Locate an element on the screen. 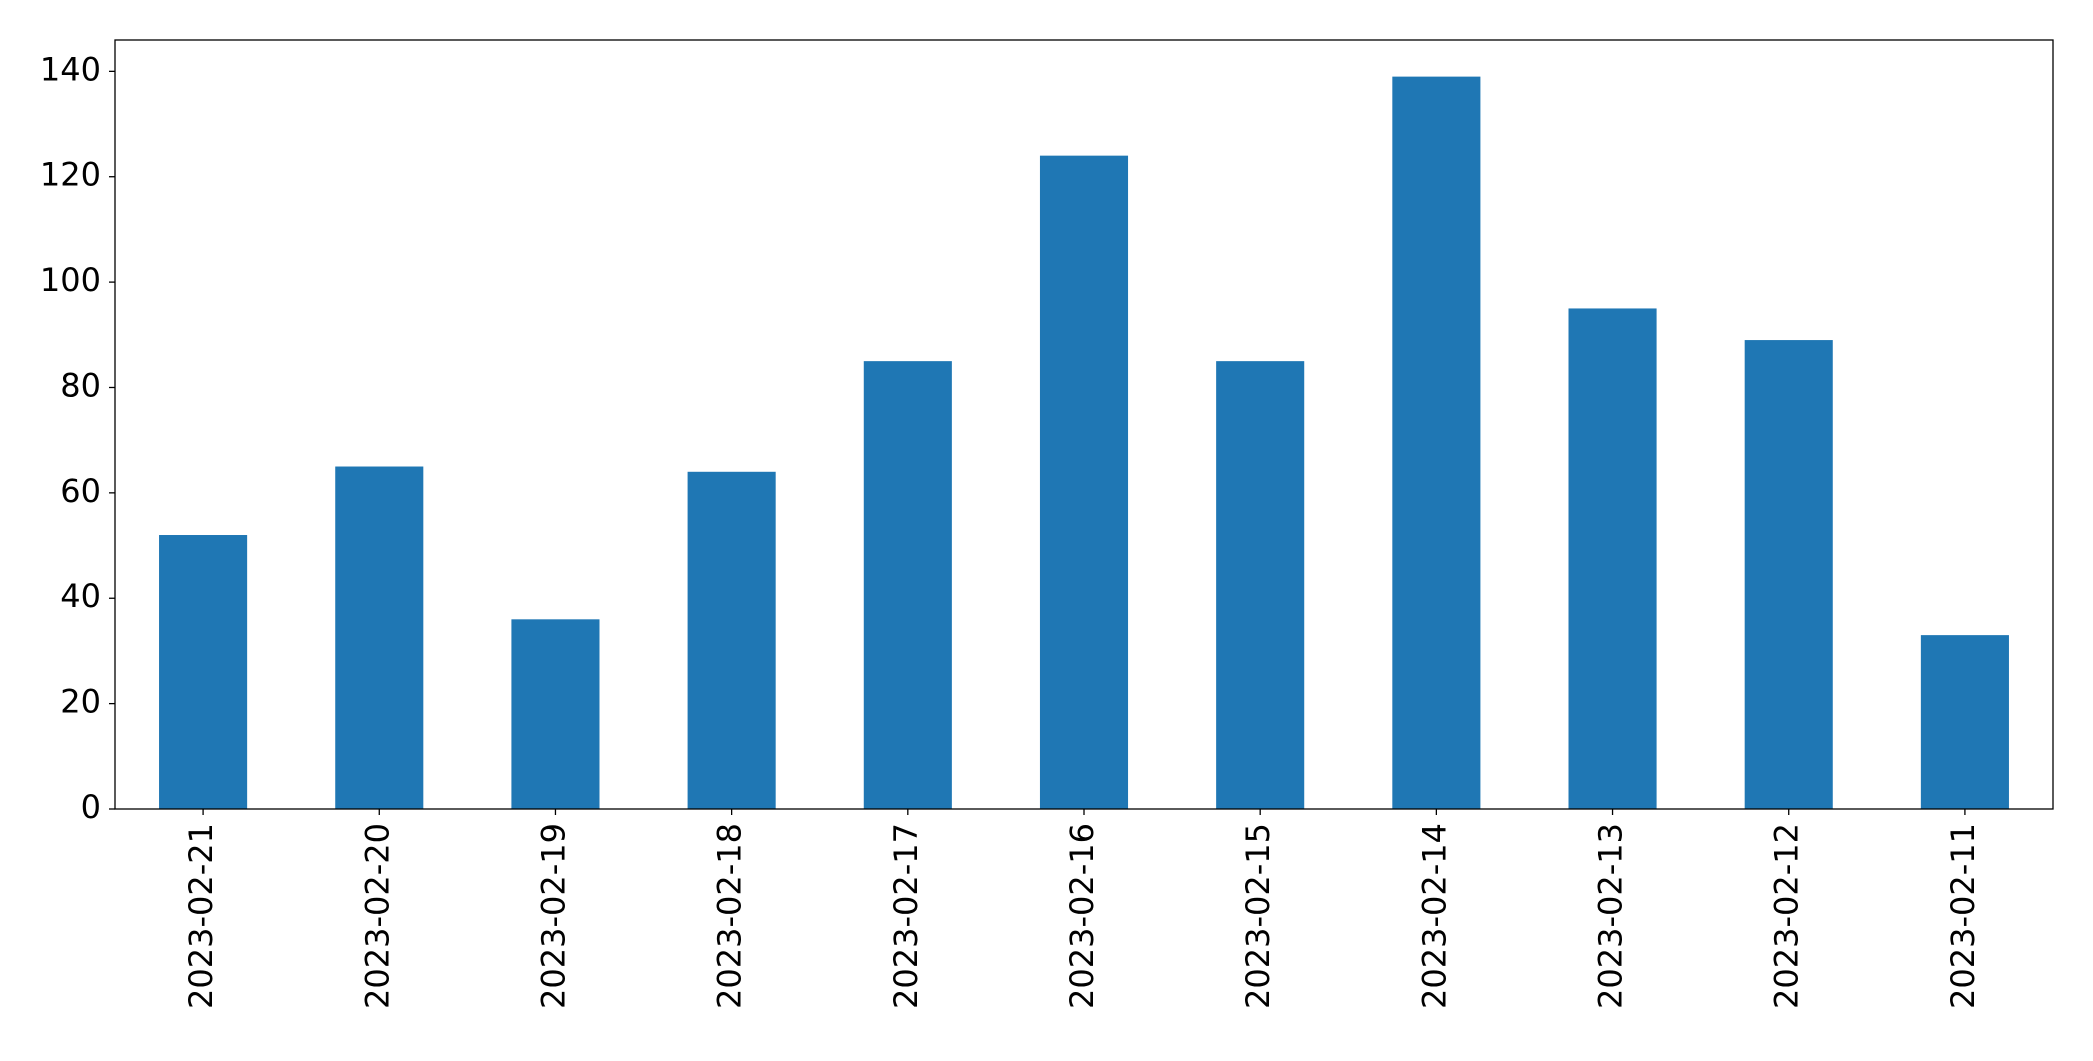 The image size is (2093, 1061). y-tick-label: 100 is located at coordinates (70, 280).